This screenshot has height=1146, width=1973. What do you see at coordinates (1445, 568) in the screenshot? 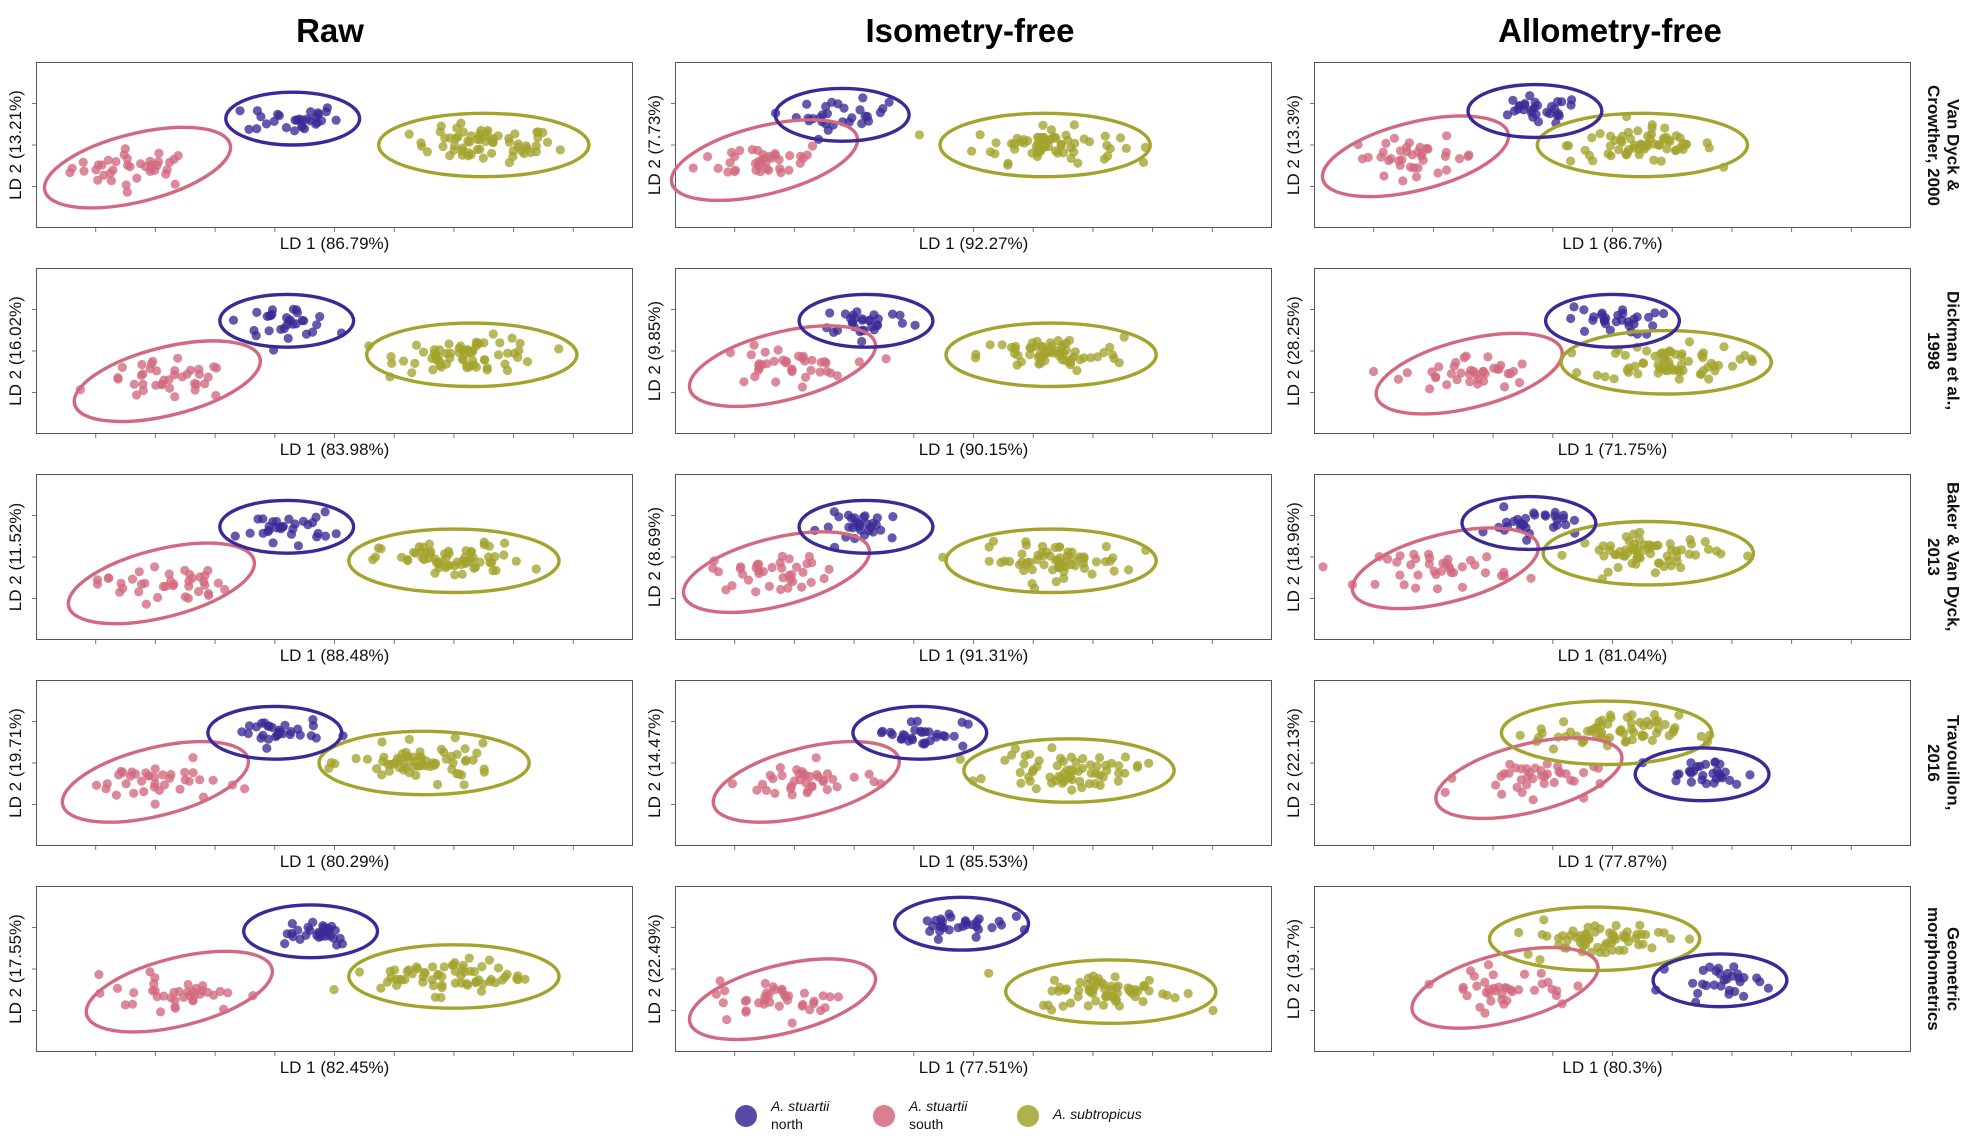
I see `confidence-ellipse-south` at bounding box center [1445, 568].